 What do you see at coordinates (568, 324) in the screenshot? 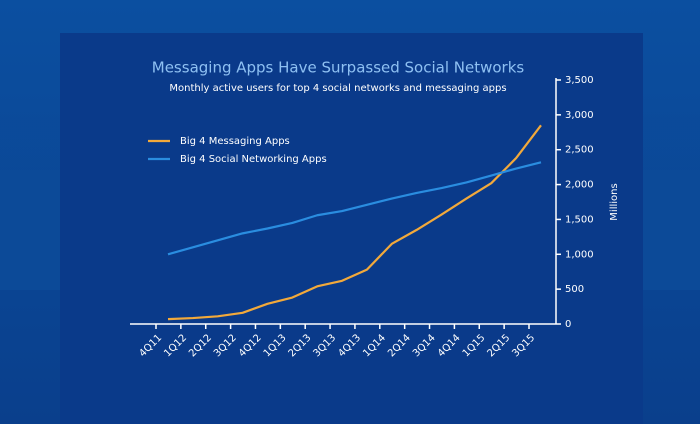
I see `y-tick-label: 0` at bounding box center [568, 324].